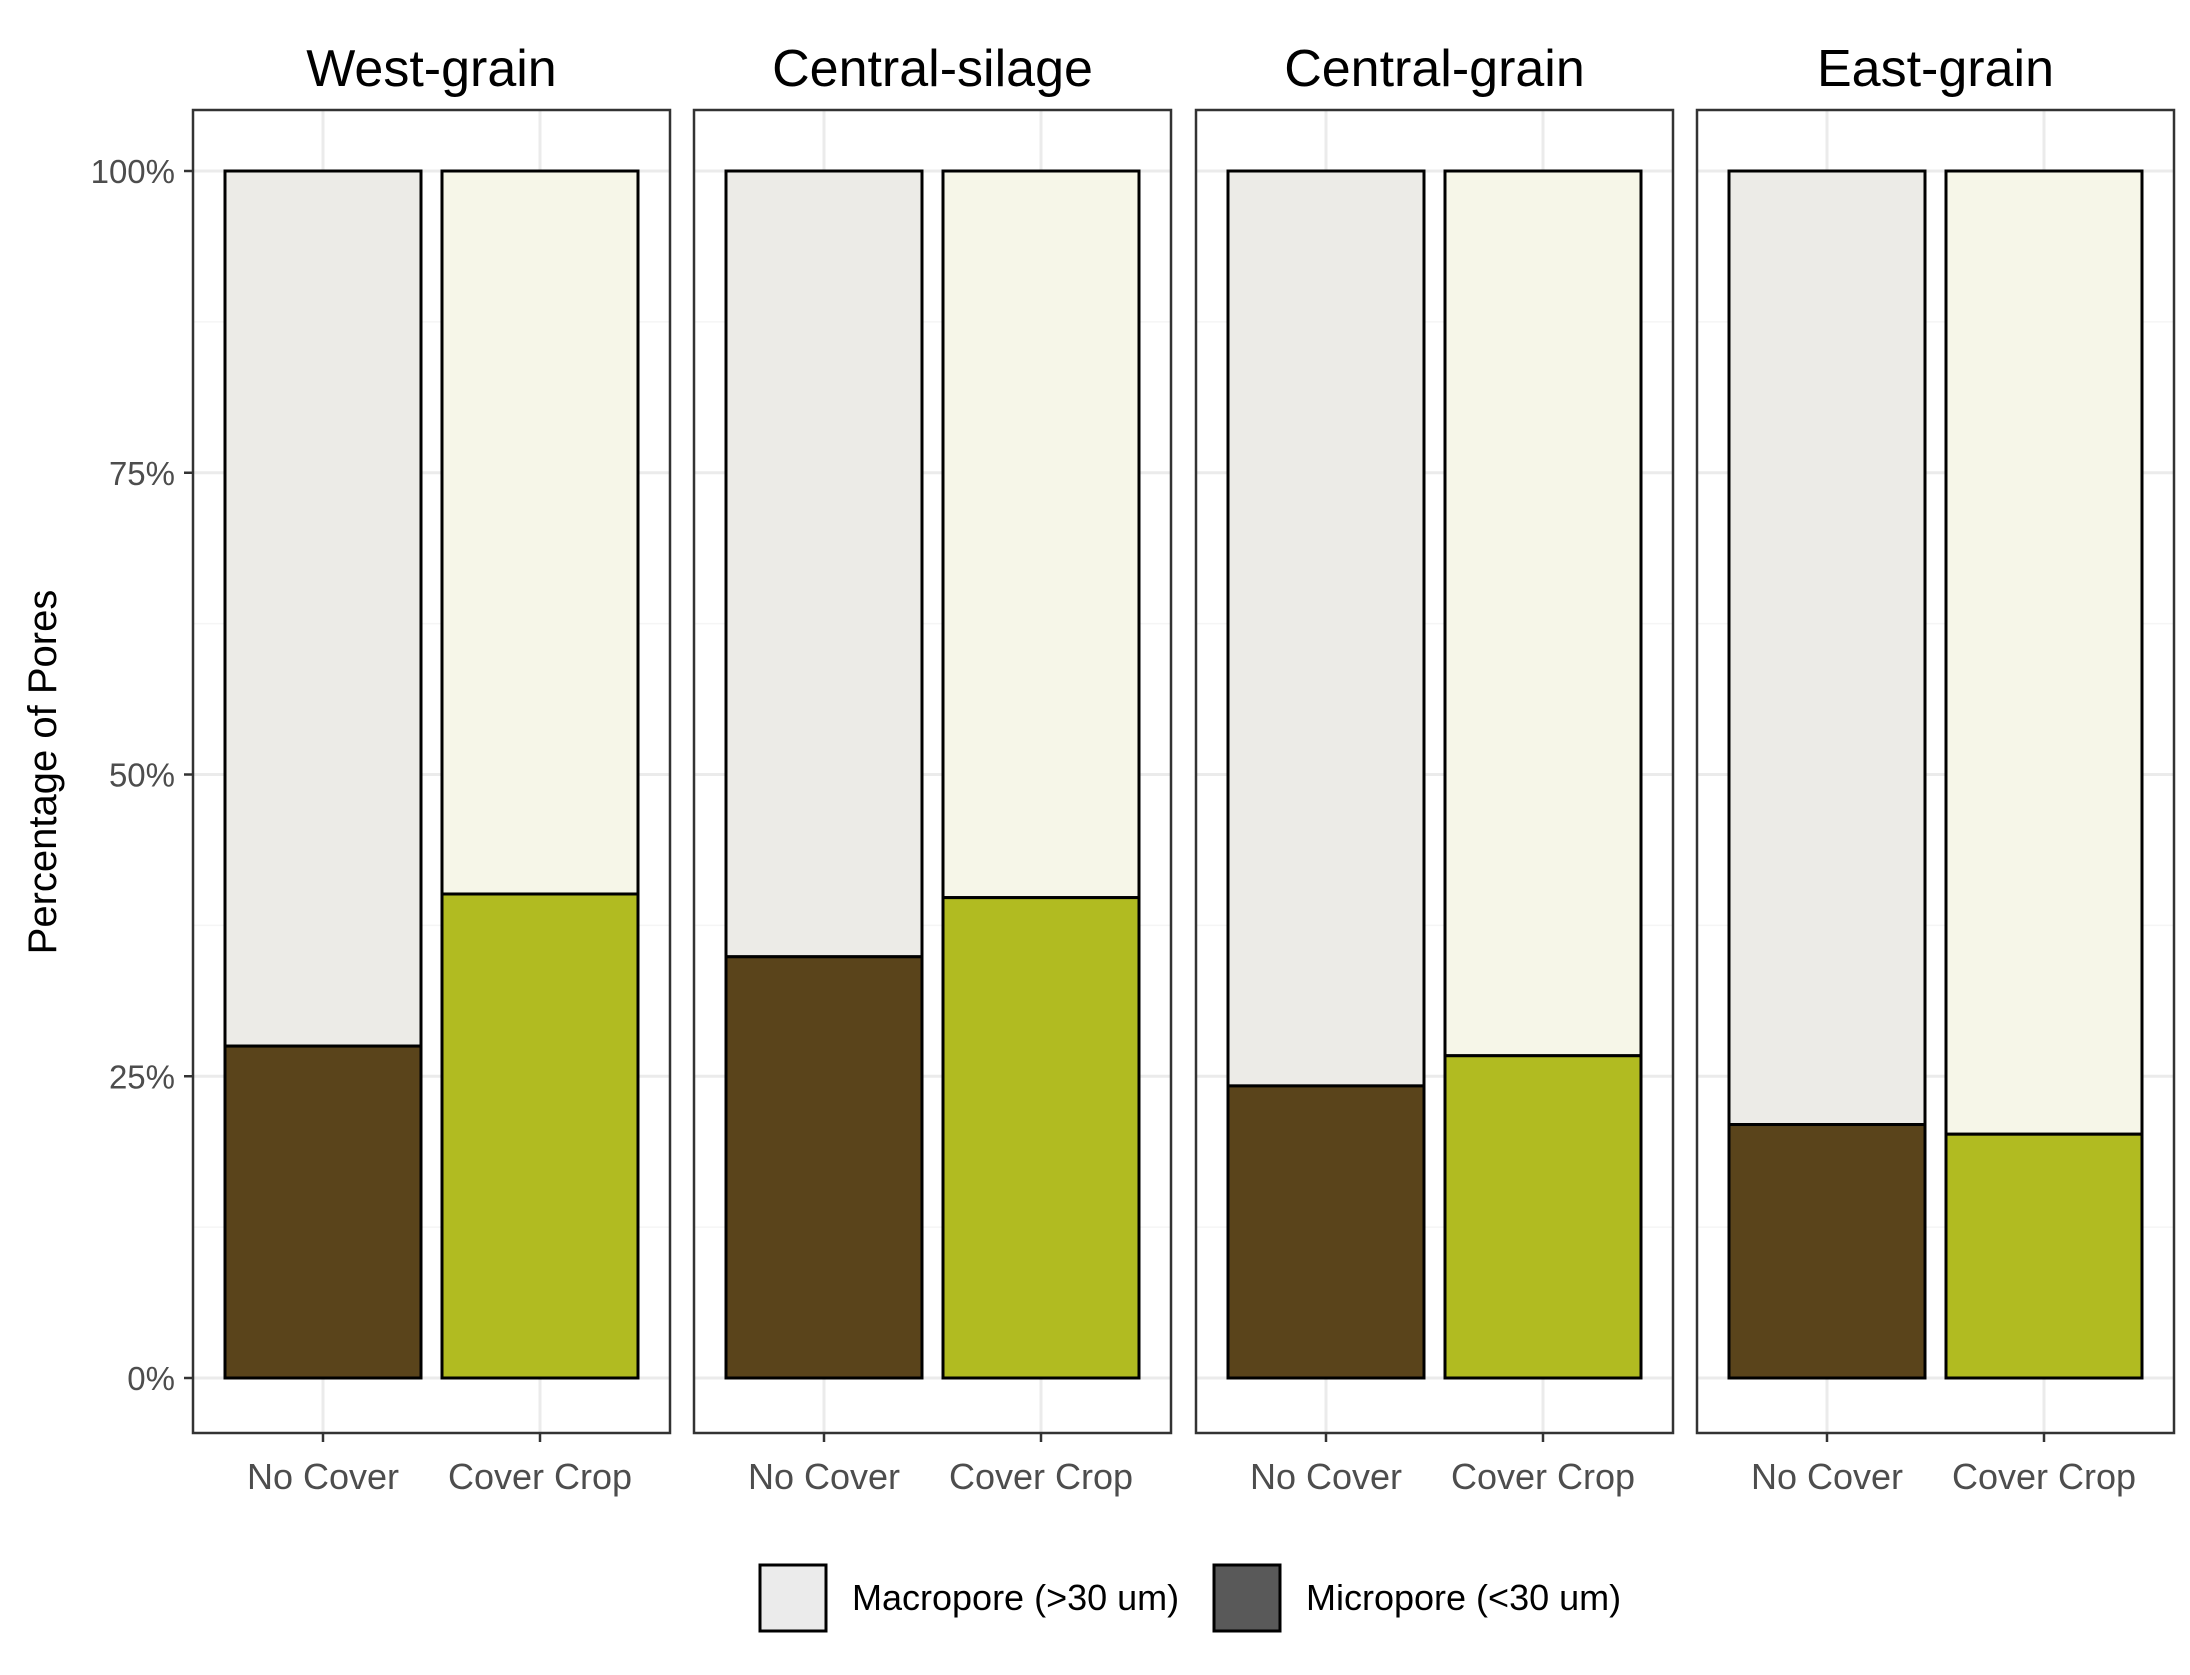 The image size is (2190, 1675). Describe the element at coordinates (1827, 648) in the screenshot. I see `bar-macropore-east-grain-no-cover` at that location.